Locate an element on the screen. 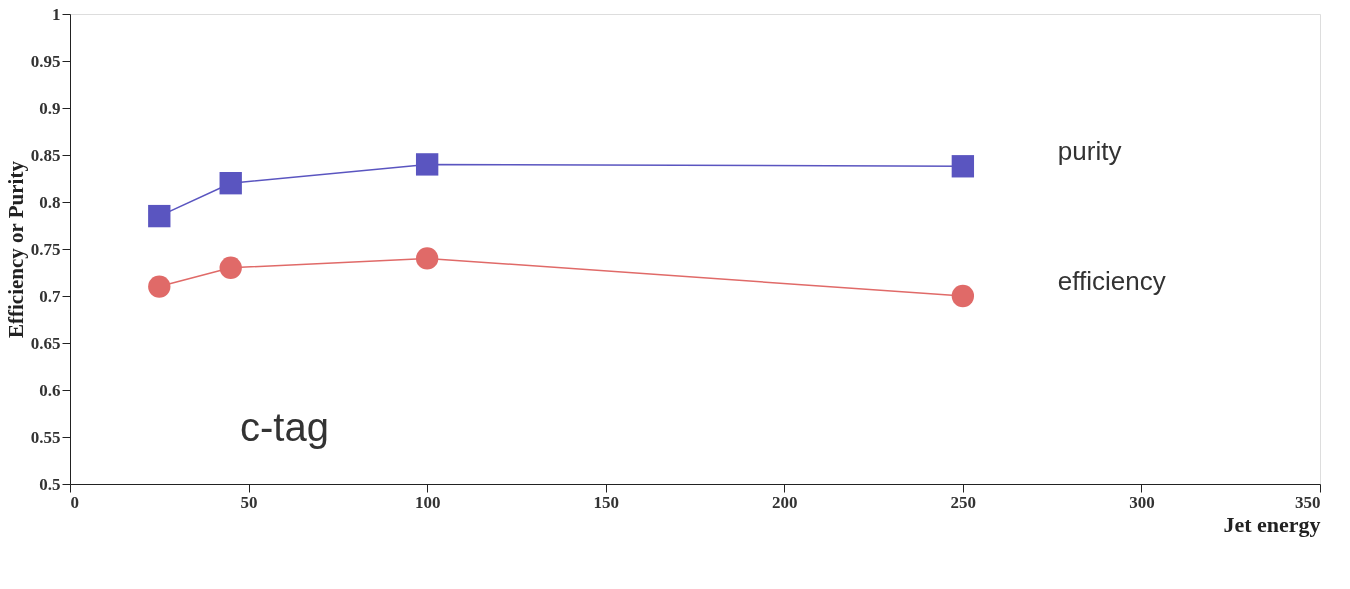 The width and height of the screenshot is (1350, 589). text: purity is located at coordinates (1089, 151).